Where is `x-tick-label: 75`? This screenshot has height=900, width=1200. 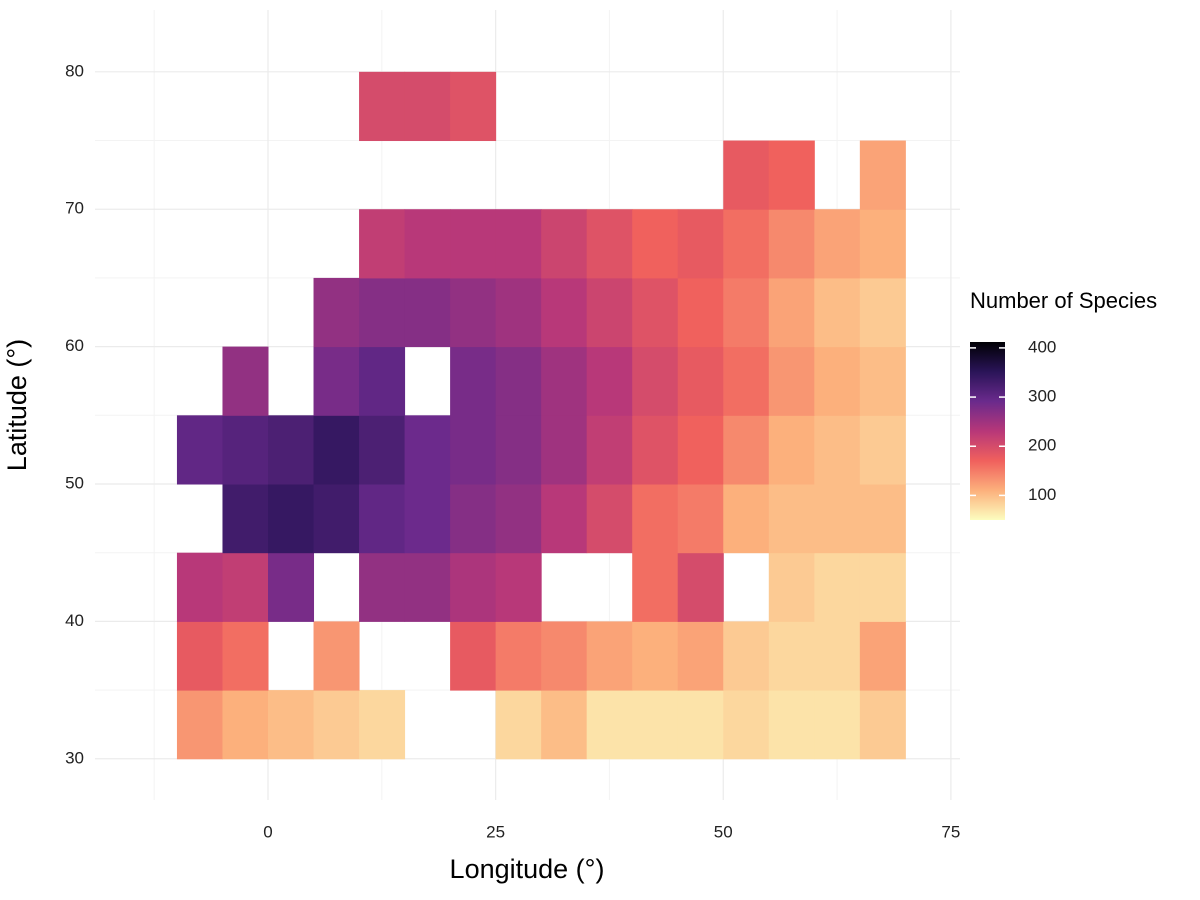 x-tick-label: 75 is located at coordinates (950, 831).